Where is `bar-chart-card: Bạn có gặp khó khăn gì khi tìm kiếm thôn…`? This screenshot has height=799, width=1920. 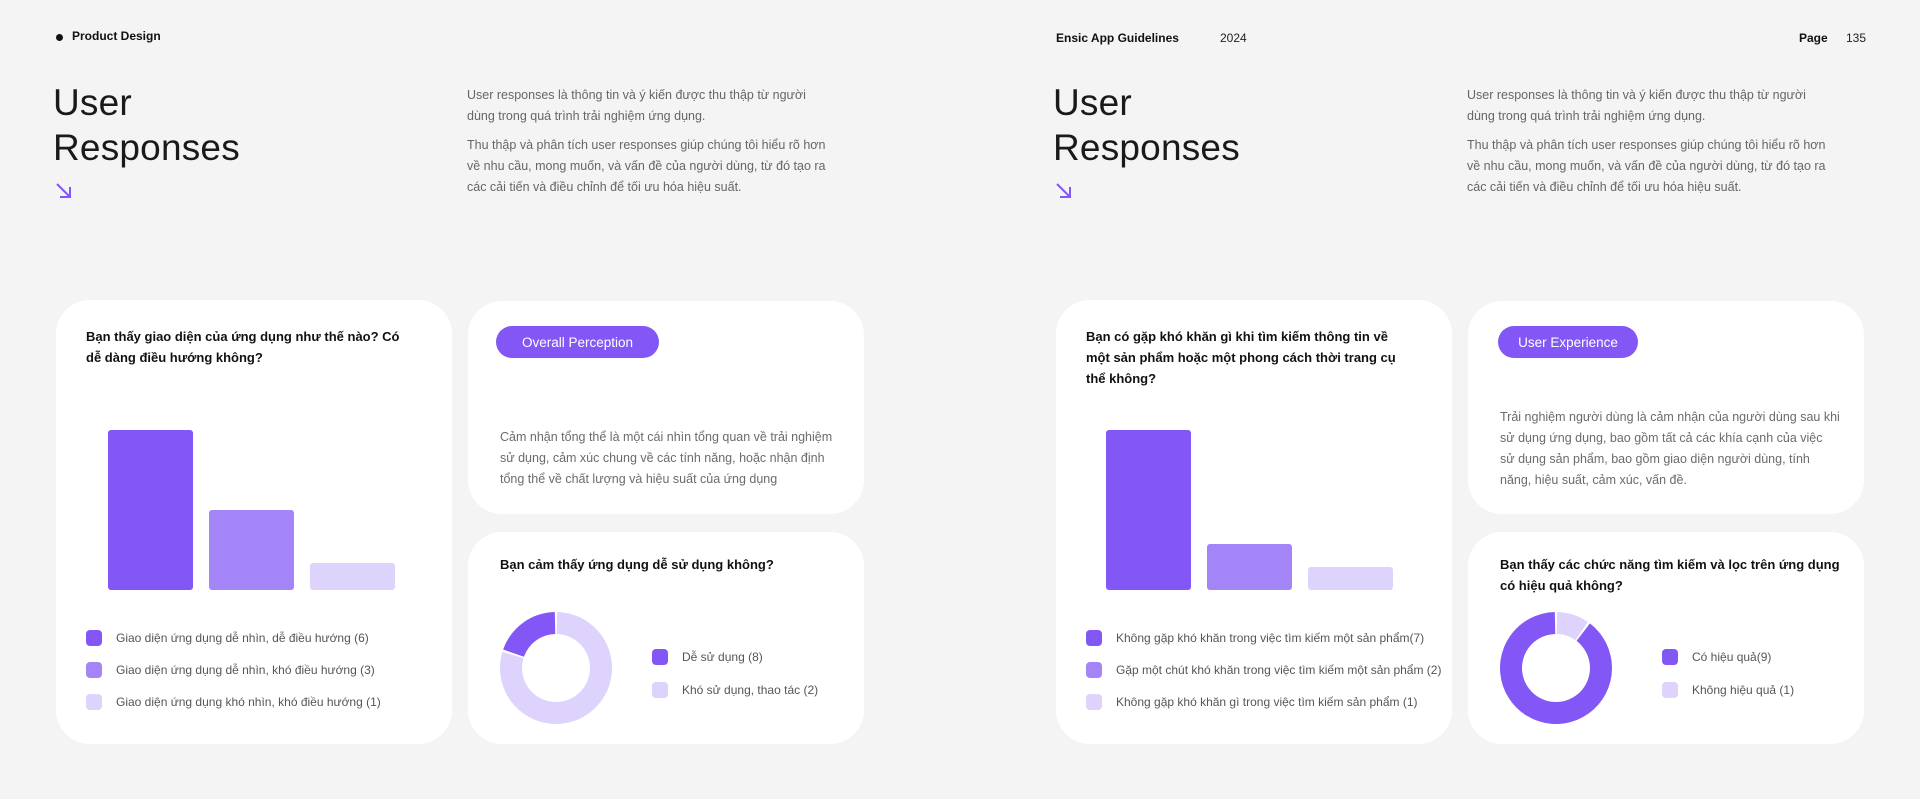 bar-chart-card: Bạn có gặp khó khăn gì khi tìm kiếm thôn… is located at coordinates (1254, 522).